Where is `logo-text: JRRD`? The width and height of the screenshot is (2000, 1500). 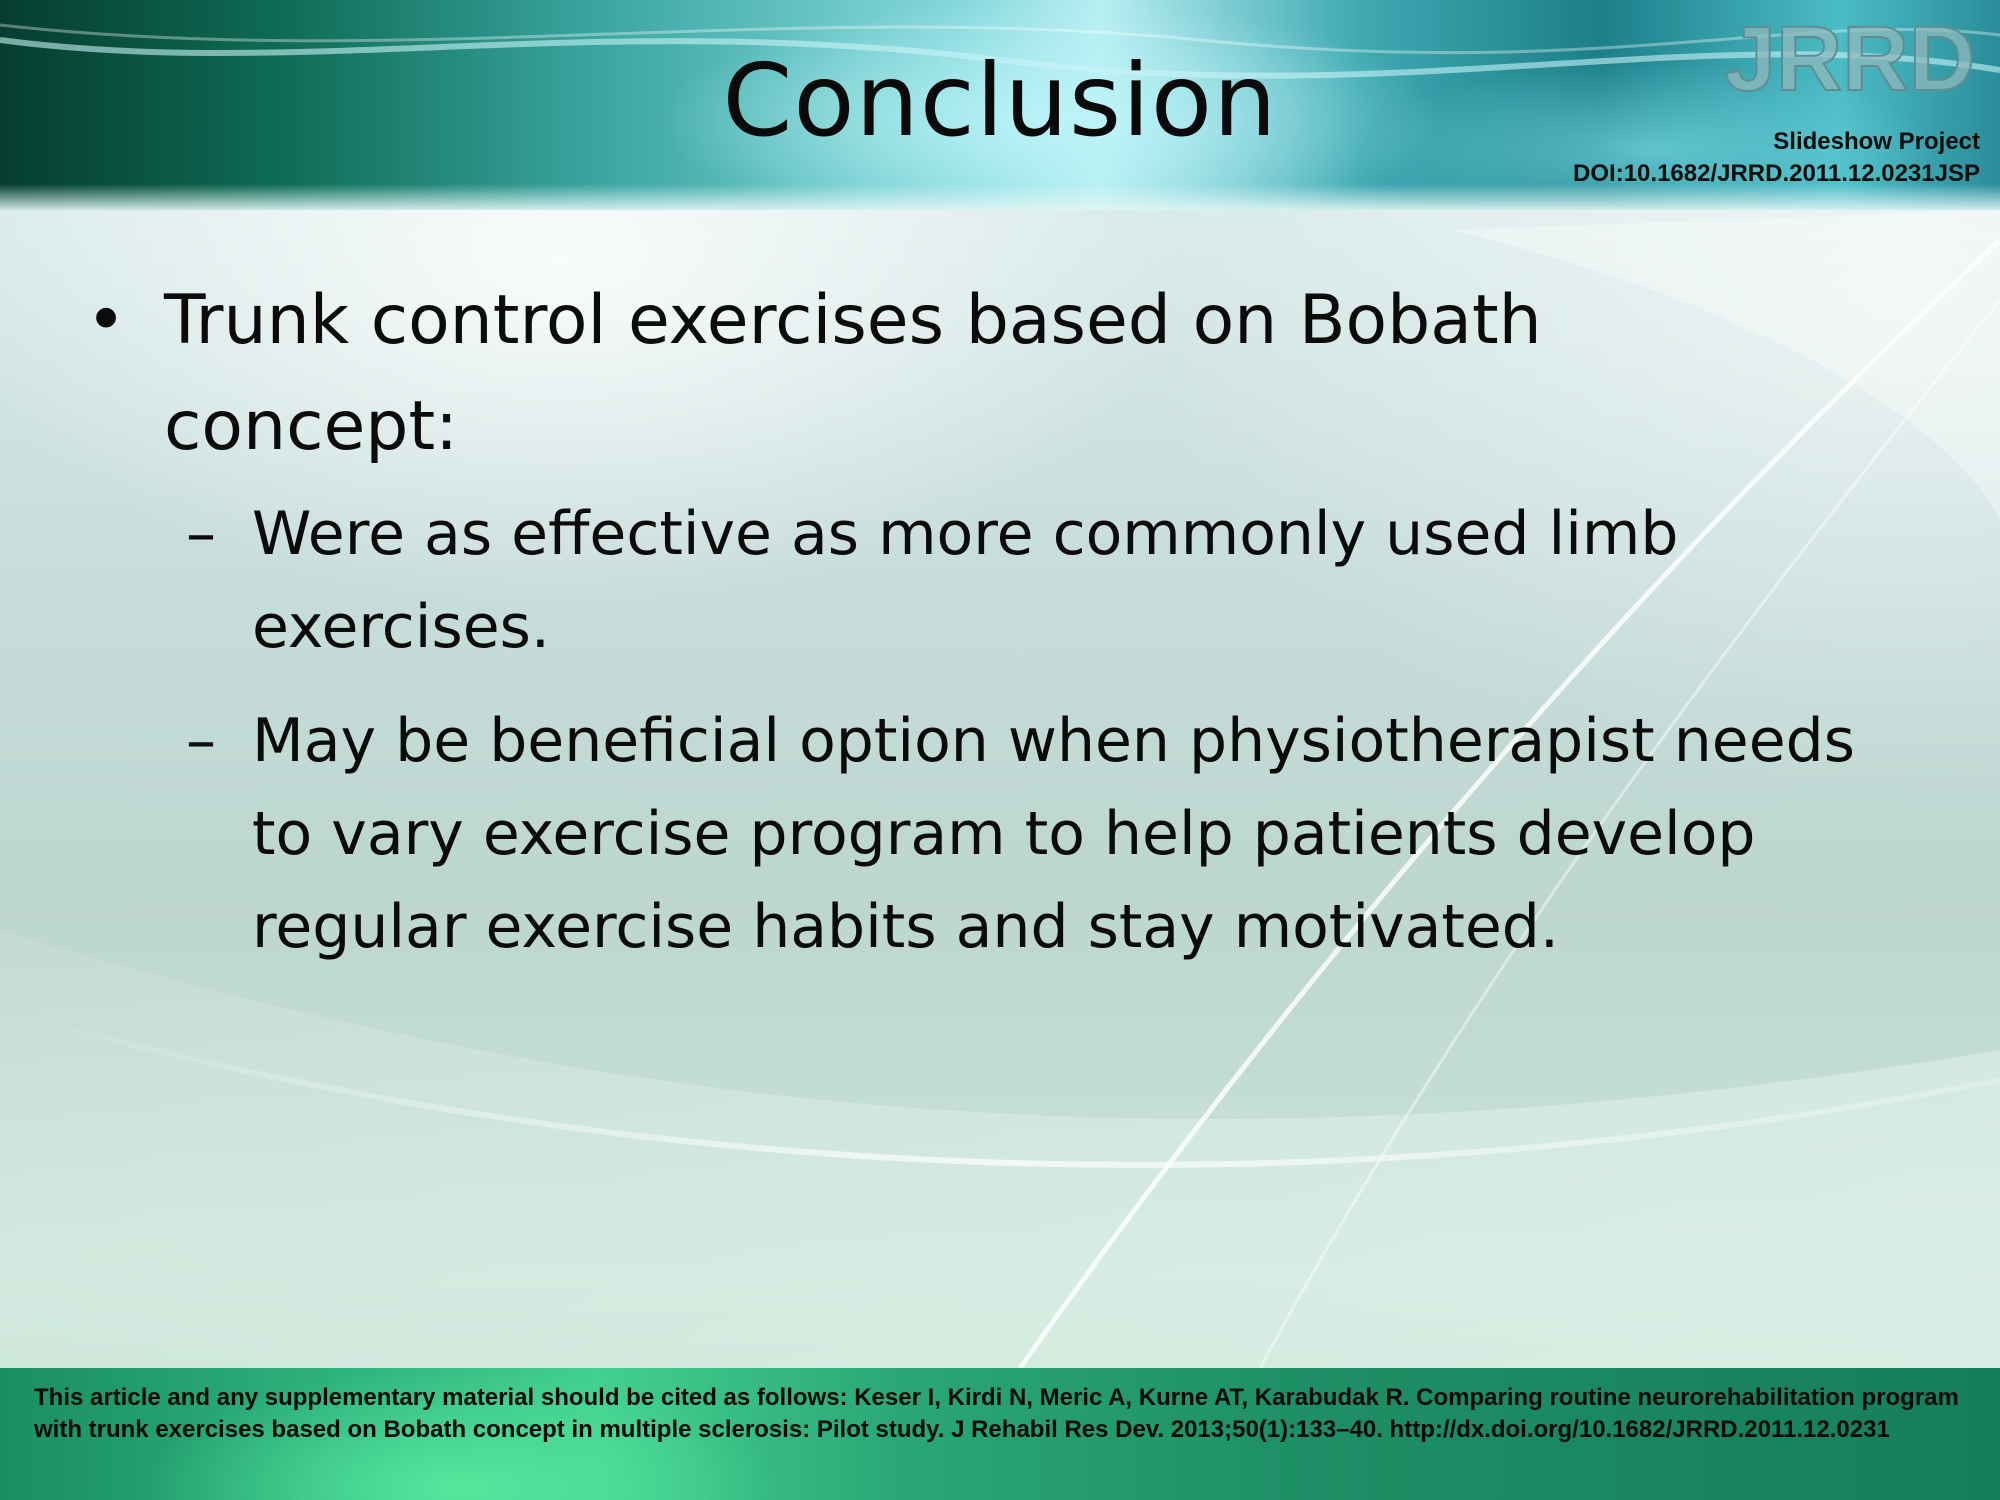 logo-text: JRRD is located at coordinates (1850, 55).